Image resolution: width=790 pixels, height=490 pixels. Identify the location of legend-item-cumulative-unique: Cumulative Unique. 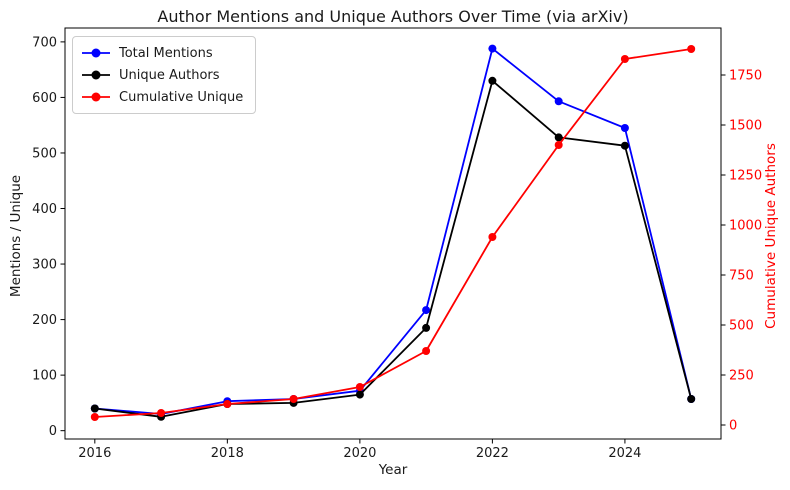
(162, 97).